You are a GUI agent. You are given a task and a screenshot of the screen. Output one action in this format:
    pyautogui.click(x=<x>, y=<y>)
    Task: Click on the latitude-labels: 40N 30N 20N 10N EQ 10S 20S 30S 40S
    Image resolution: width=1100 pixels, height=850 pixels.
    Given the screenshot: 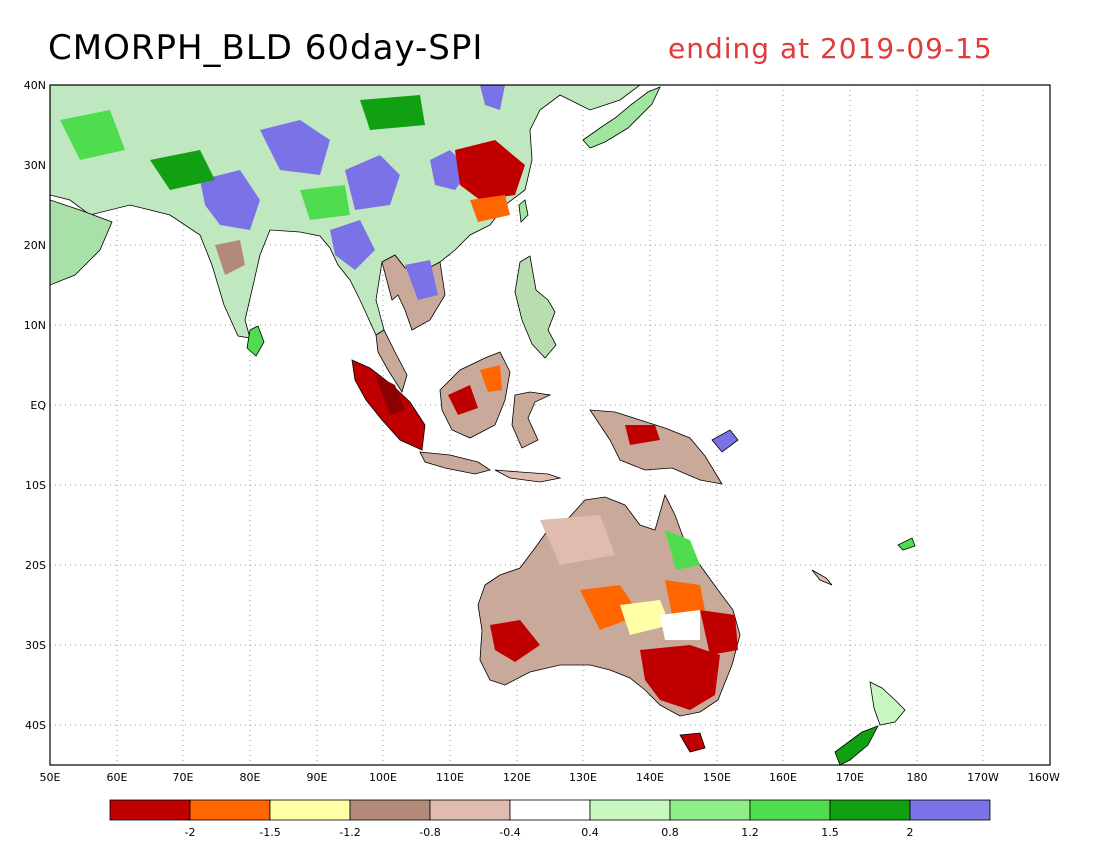 What is the action you would take?
    pyautogui.click(x=35, y=405)
    